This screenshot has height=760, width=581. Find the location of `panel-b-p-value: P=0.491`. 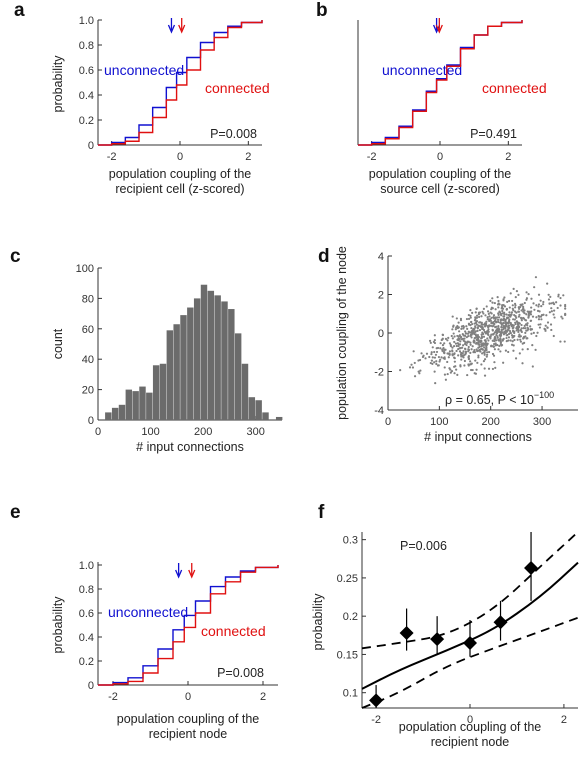

panel-b-p-value: P=0.491 is located at coordinates (493, 134).